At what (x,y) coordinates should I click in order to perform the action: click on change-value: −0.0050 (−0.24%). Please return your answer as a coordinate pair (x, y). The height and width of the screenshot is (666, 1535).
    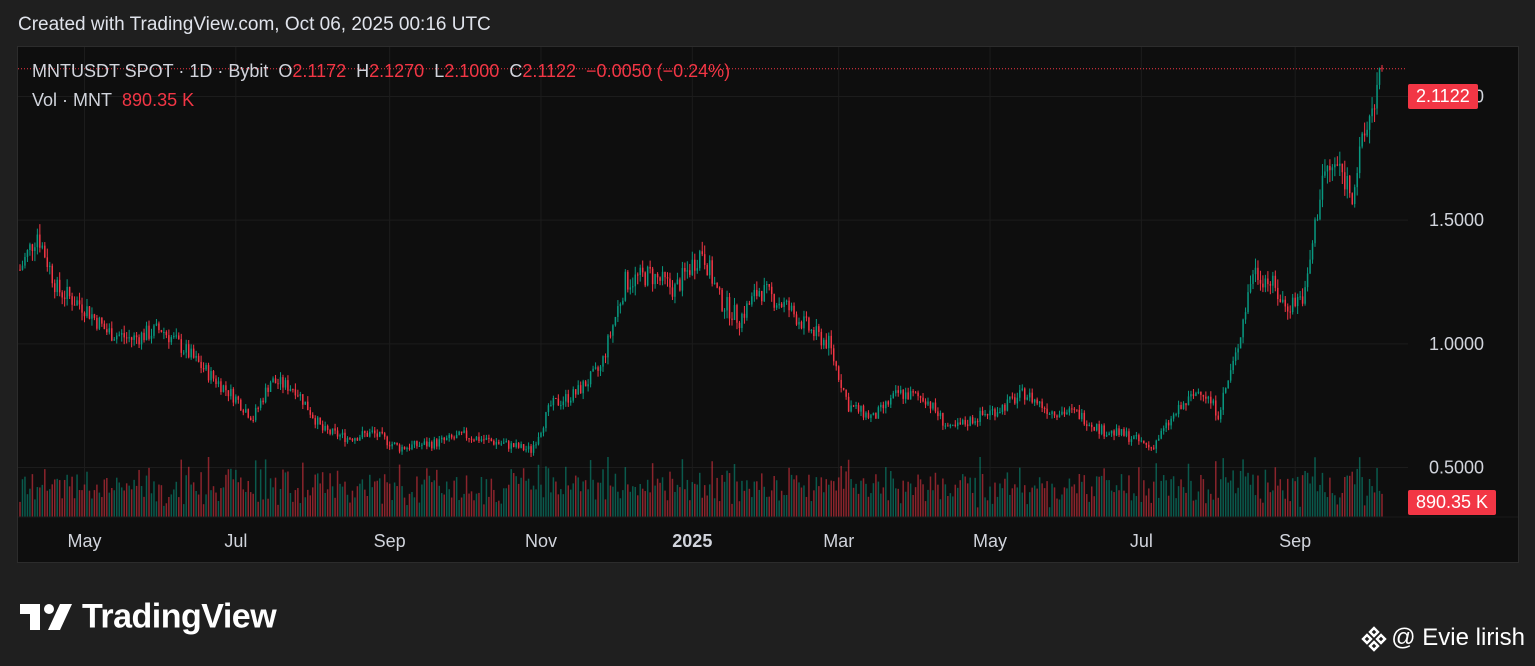
    Looking at the image, I should click on (658, 71).